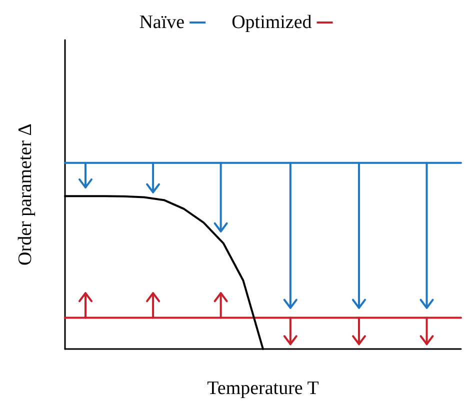 The image size is (472, 411). I want to click on y-axis-title: Order parameter Δ, so click(25, 195).